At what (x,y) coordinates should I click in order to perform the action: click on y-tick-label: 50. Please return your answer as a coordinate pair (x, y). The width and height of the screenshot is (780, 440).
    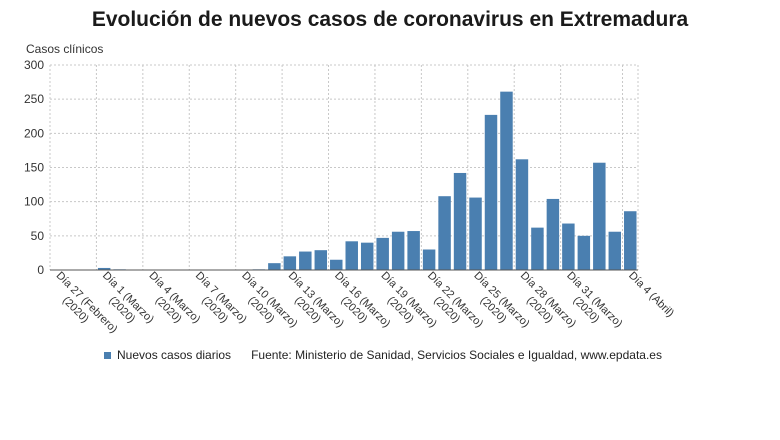
    Looking at the image, I should click on (38, 236).